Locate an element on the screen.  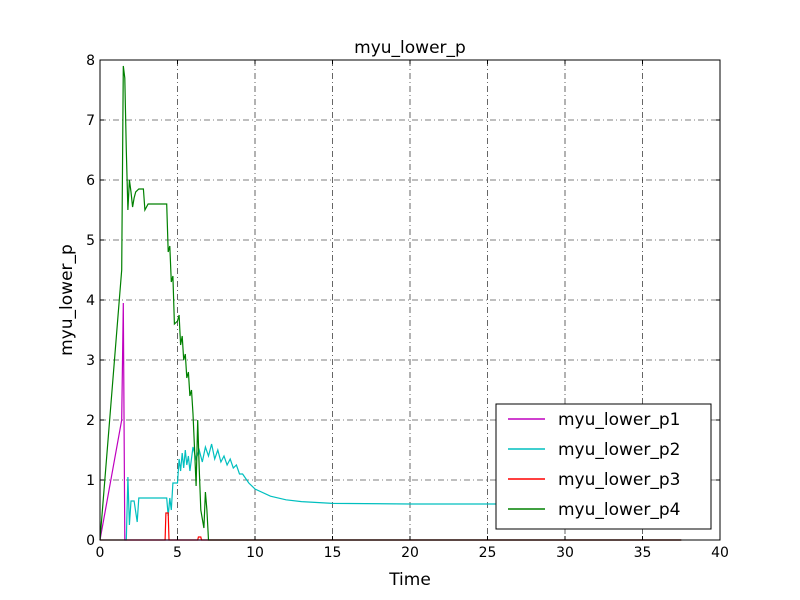
y-tick-label: 2 is located at coordinates (90, 421).